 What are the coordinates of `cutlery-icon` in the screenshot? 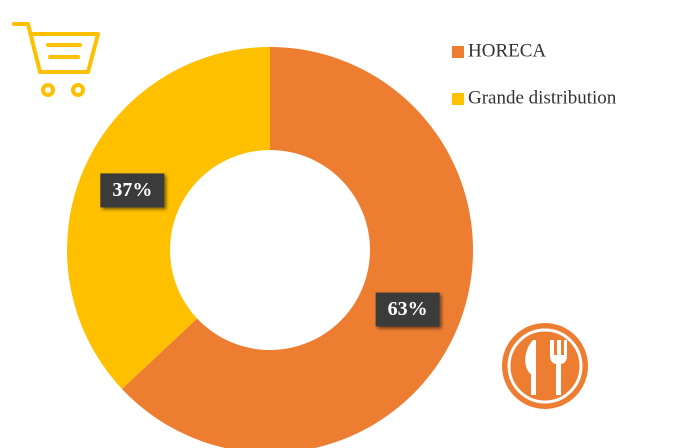 It's located at (545, 366).